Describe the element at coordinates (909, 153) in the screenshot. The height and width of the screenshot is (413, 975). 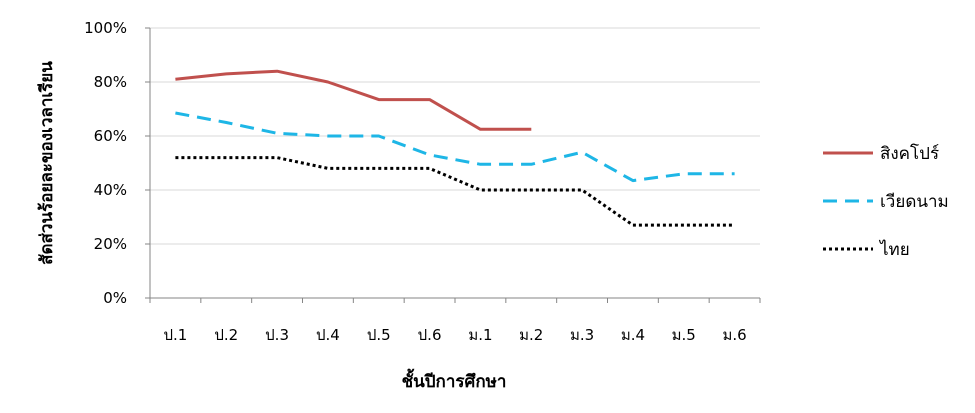
I see `legend-label: สิงคโปร์` at that location.